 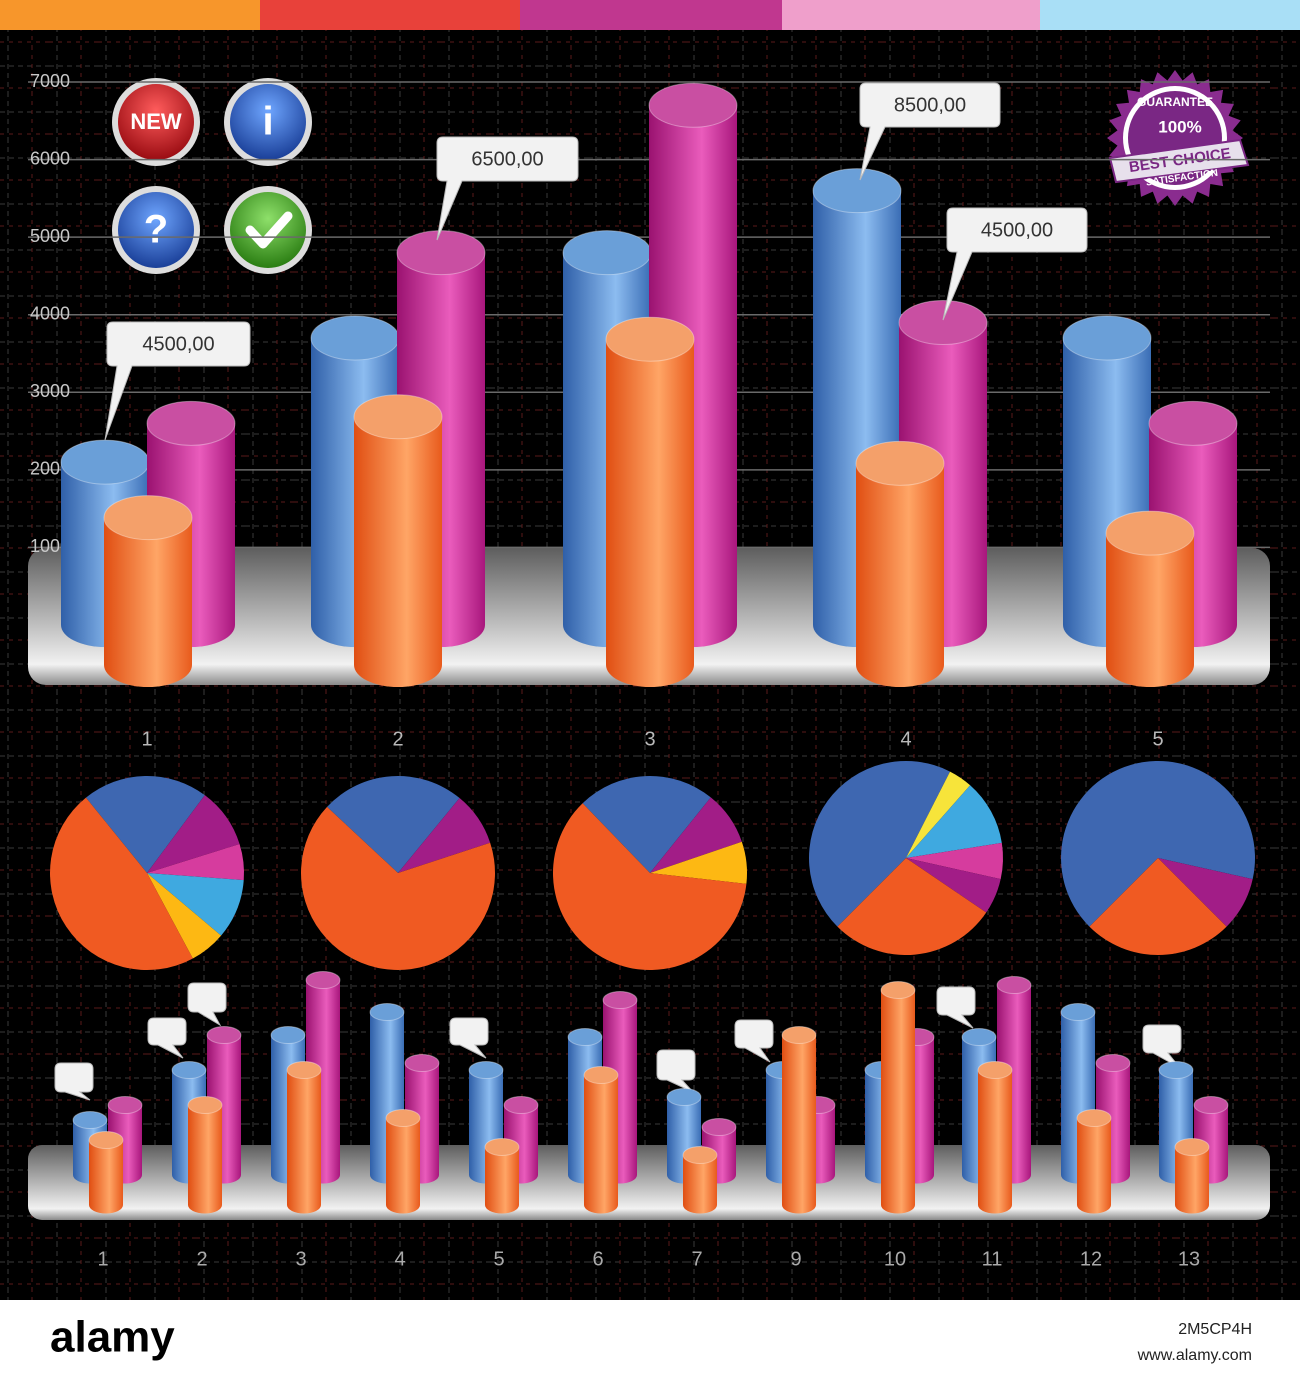 I want to click on button-info: i, so click(x=268, y=122).